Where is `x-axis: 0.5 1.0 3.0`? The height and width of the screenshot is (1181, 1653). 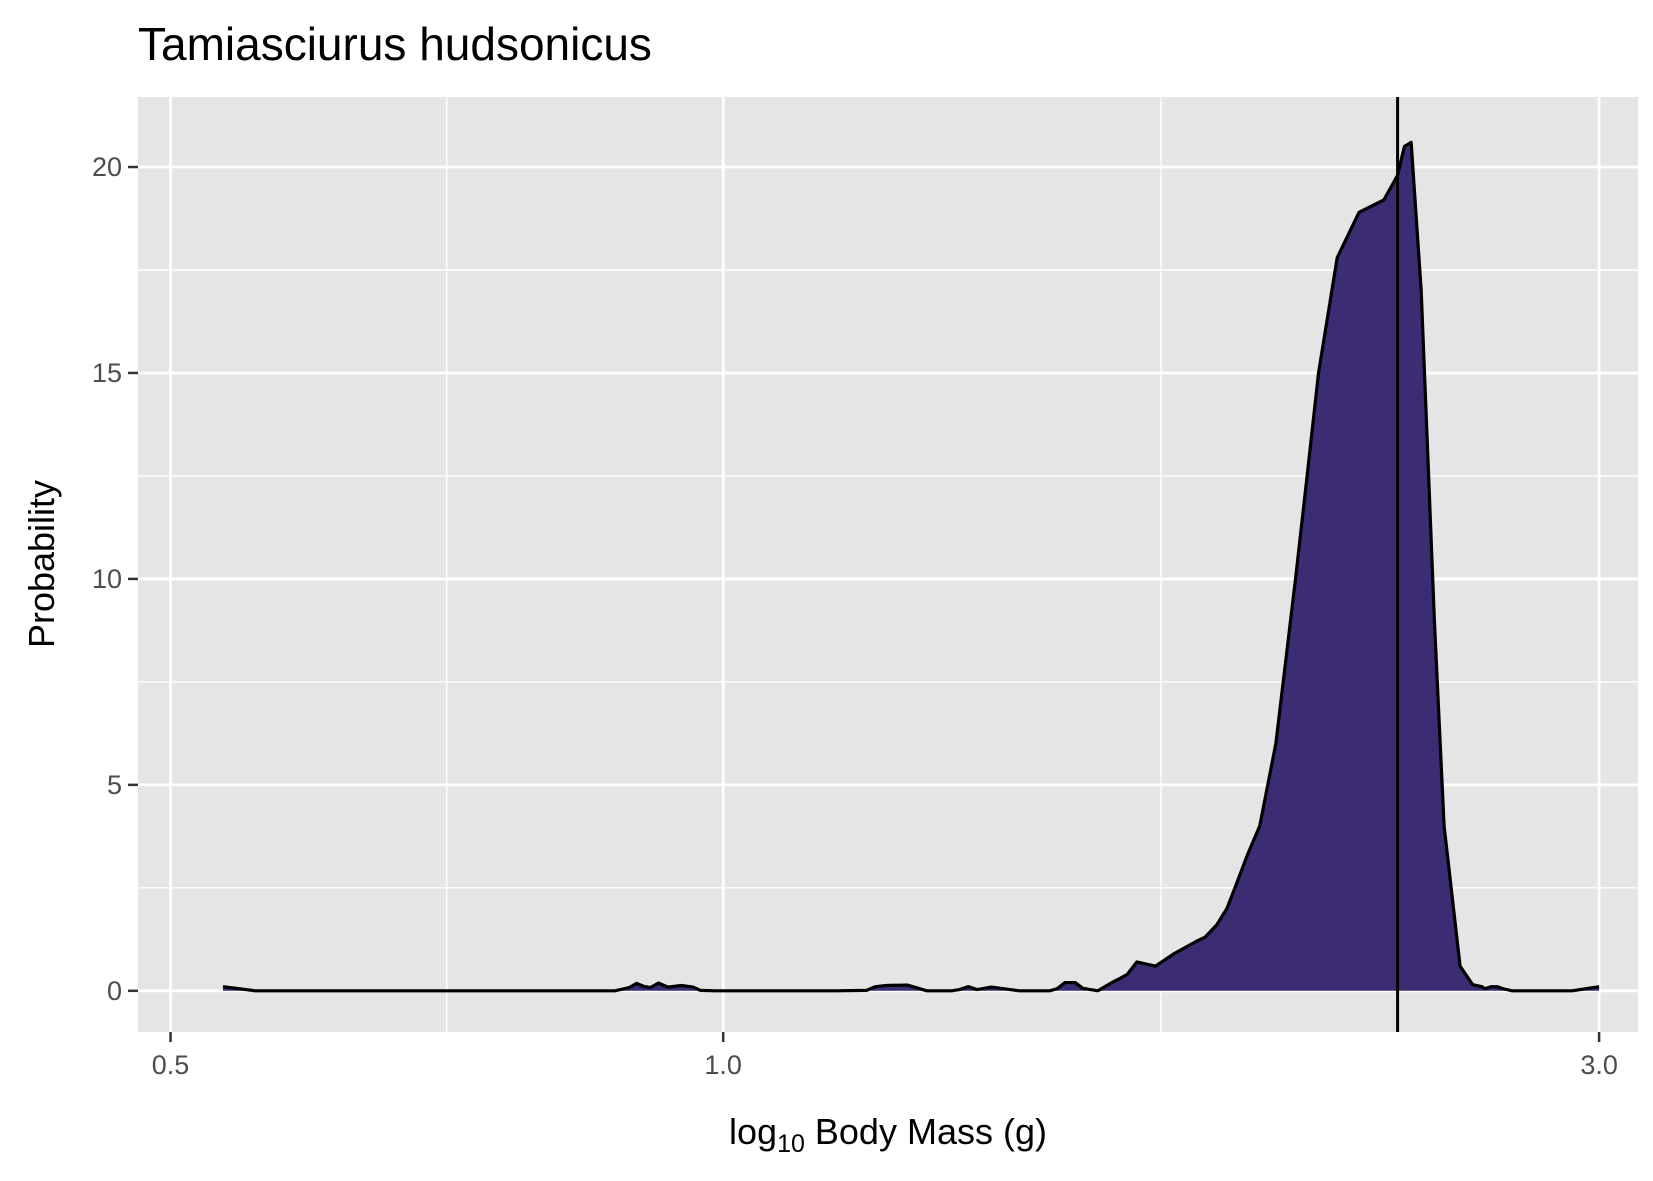 x-axis: 0.5 1.0 3.0 is located at coordinates (885, 1056).